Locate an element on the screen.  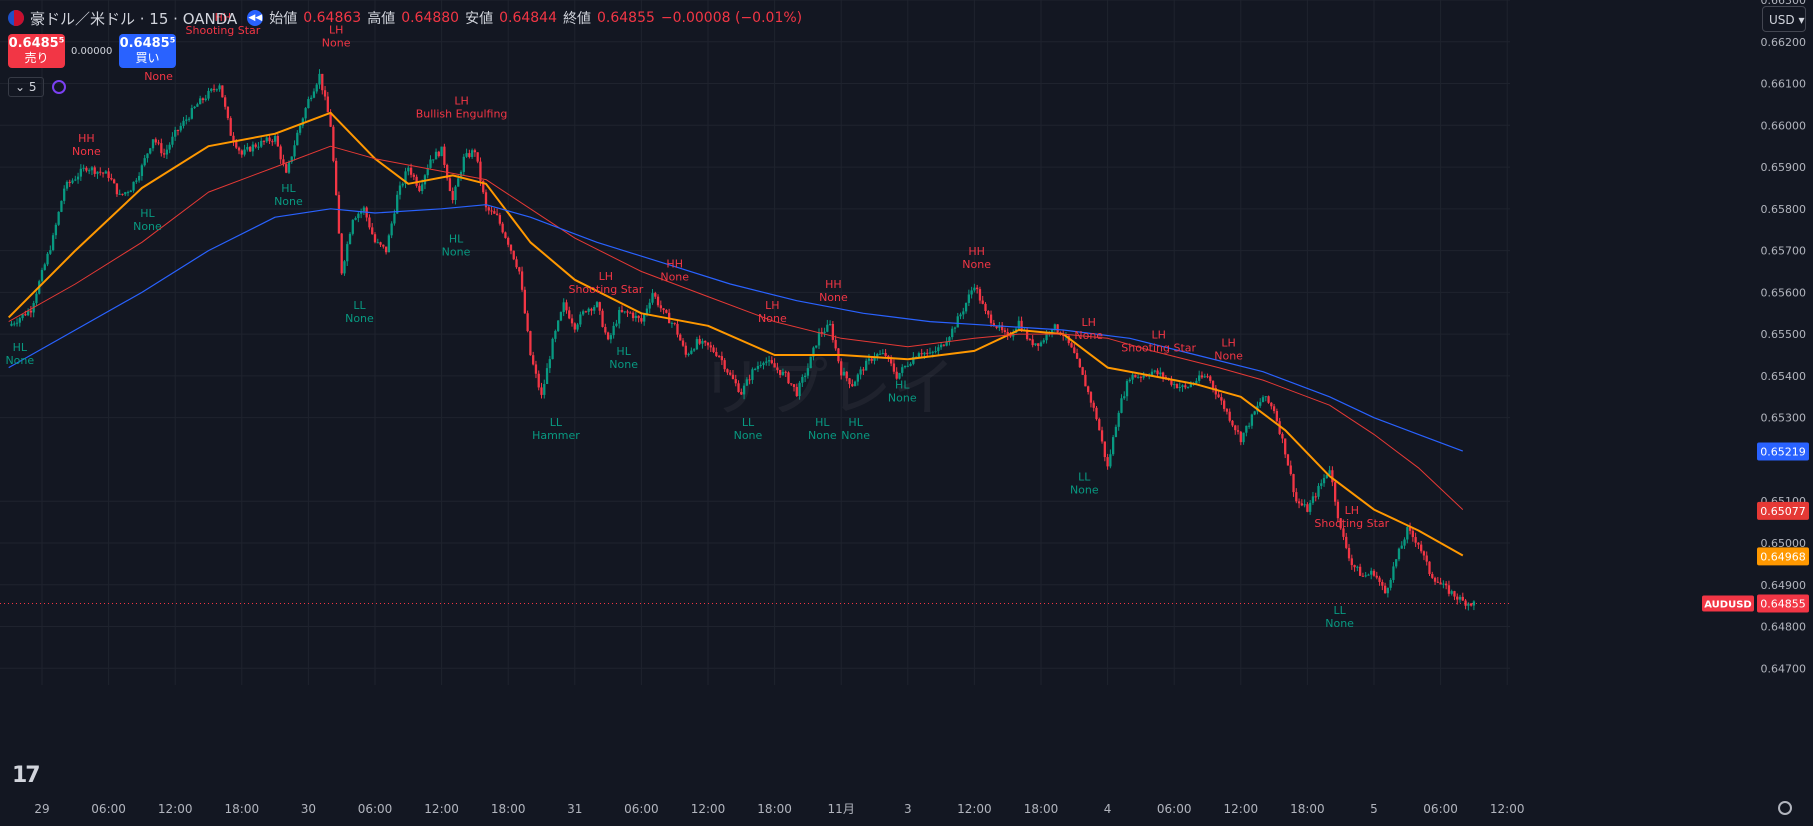
symbol-title: 豪ドル／米ドル · 15 · OANDA is located at coordinates (134, 18).